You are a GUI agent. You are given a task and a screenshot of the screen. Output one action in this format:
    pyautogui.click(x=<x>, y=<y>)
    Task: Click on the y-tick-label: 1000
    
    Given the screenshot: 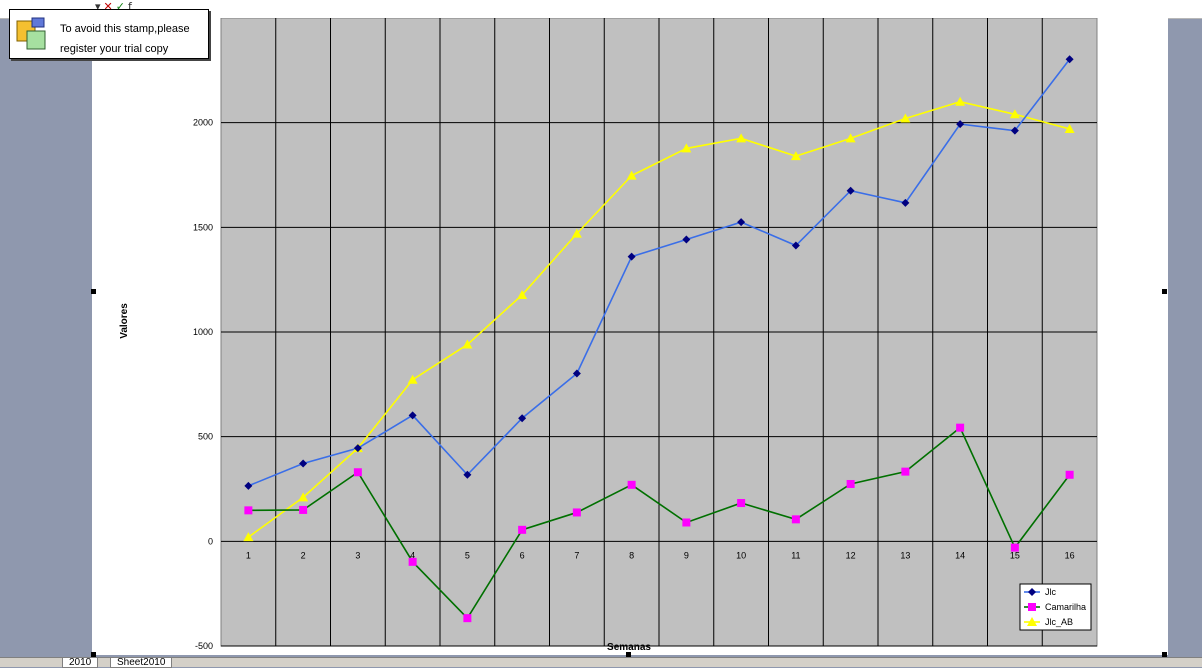 What is the action you would take?
    pyautogui.click(x=203, y=332)
    